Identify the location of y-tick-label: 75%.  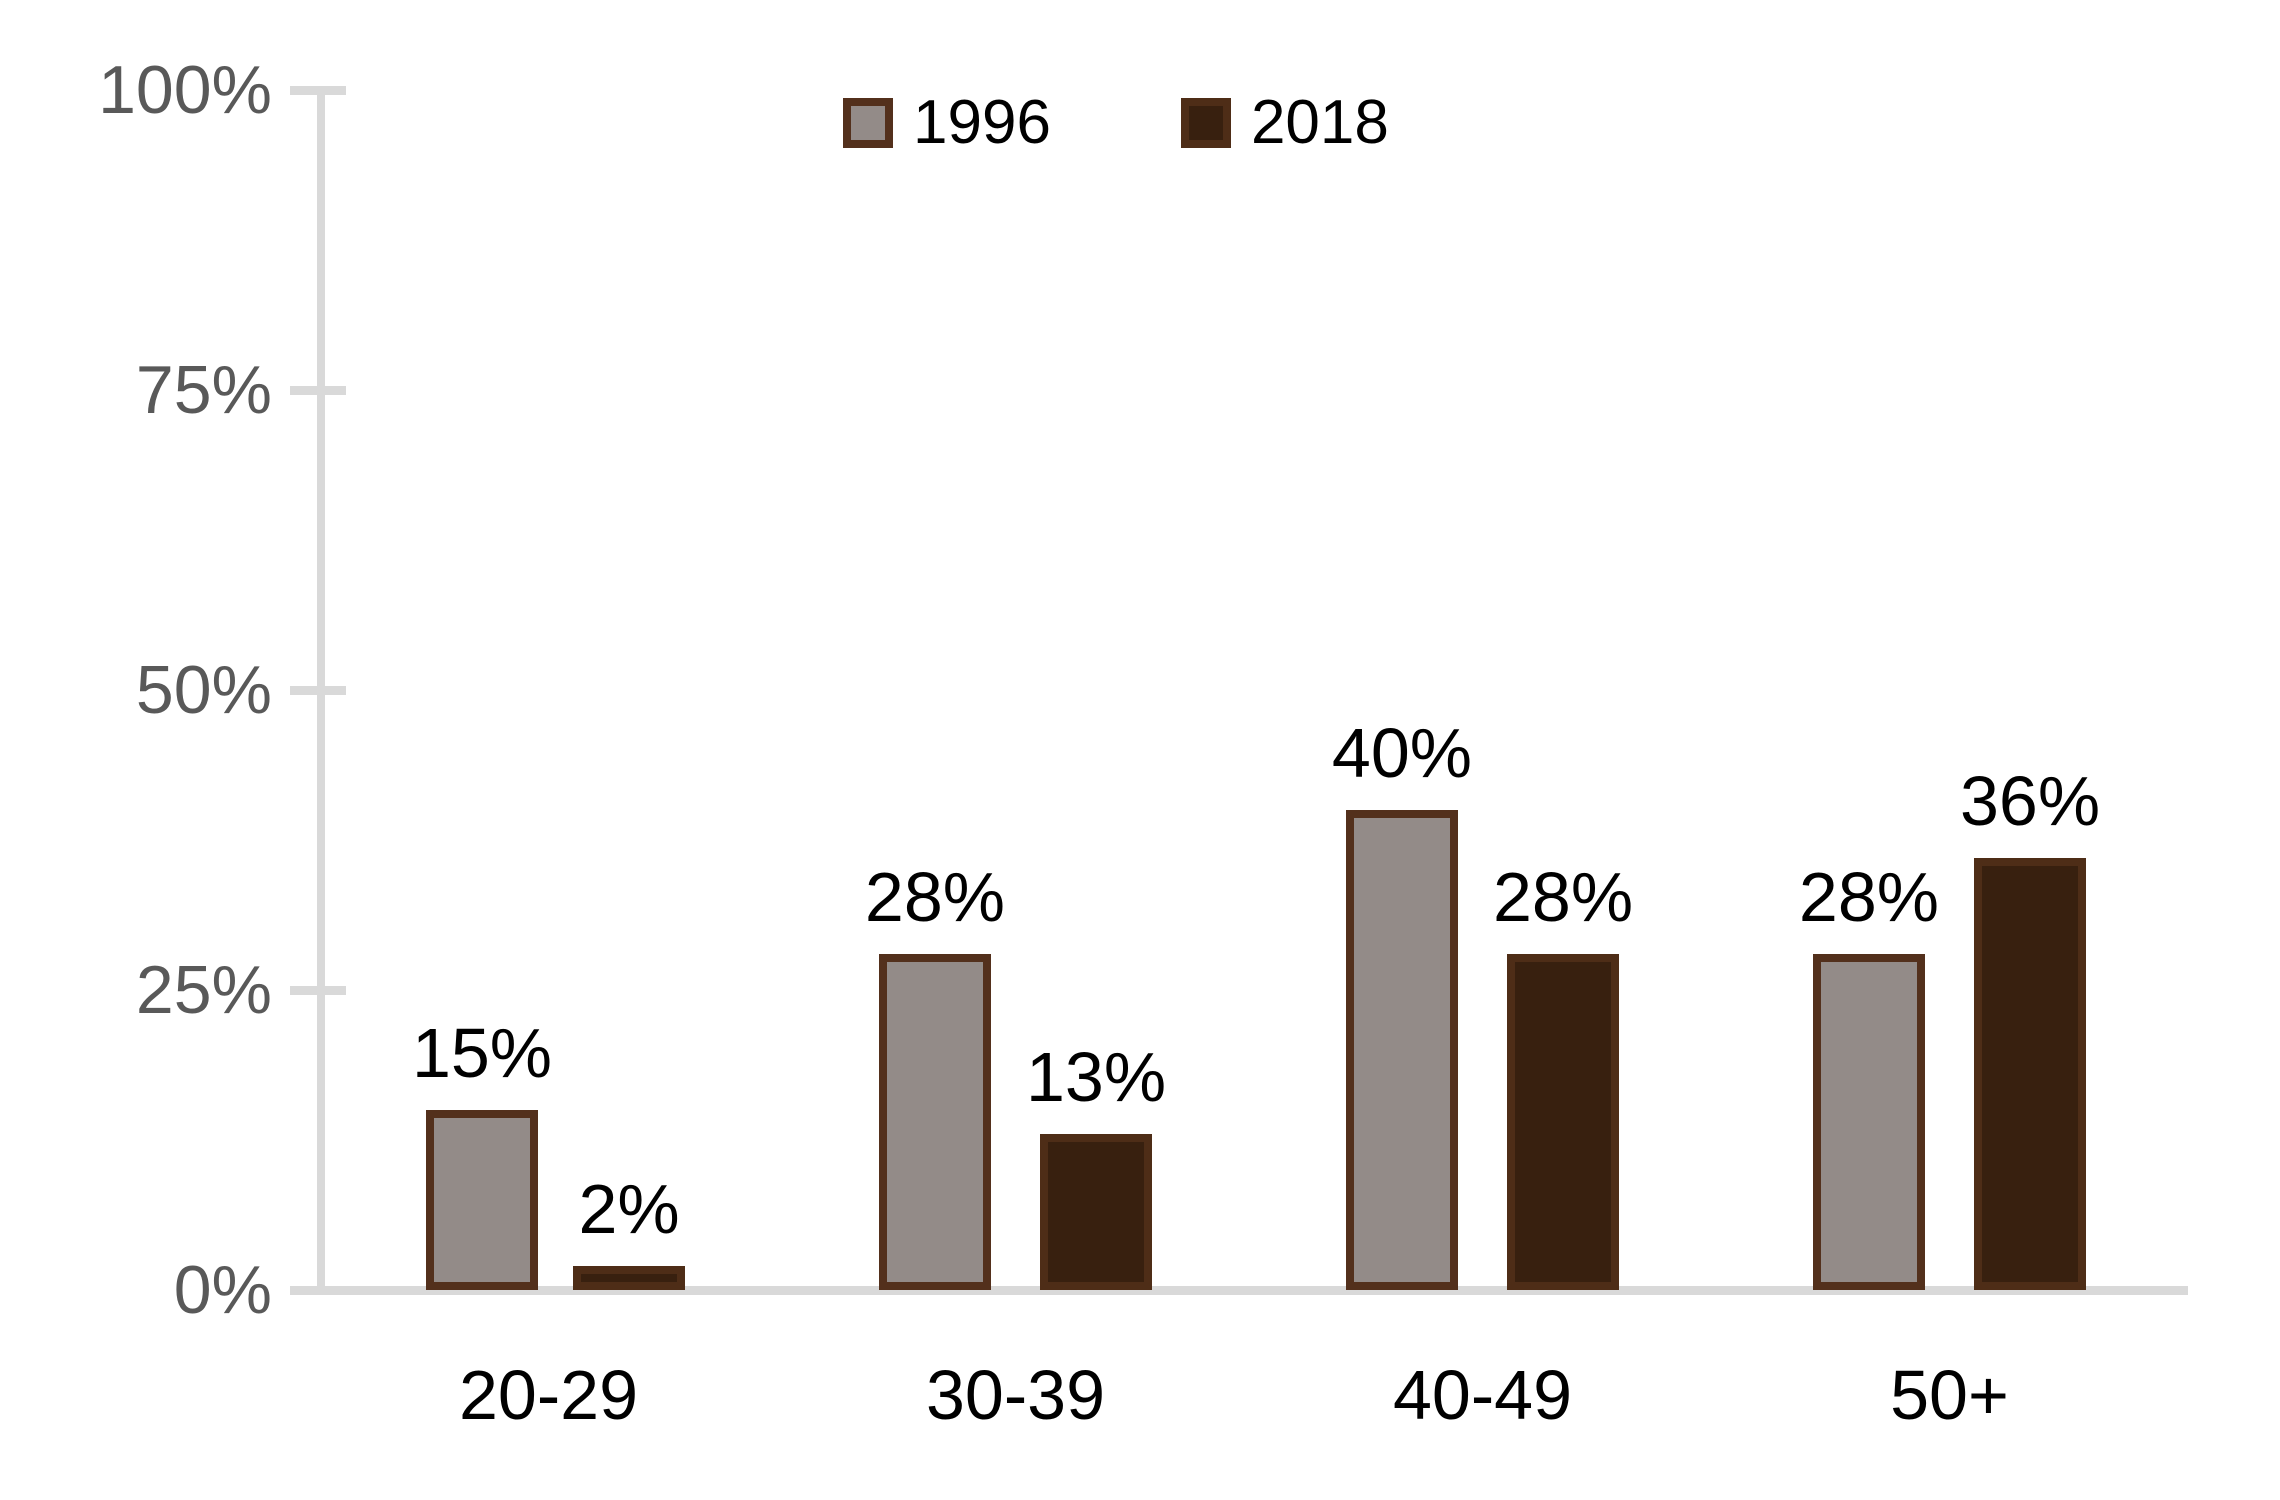
(203, 390).